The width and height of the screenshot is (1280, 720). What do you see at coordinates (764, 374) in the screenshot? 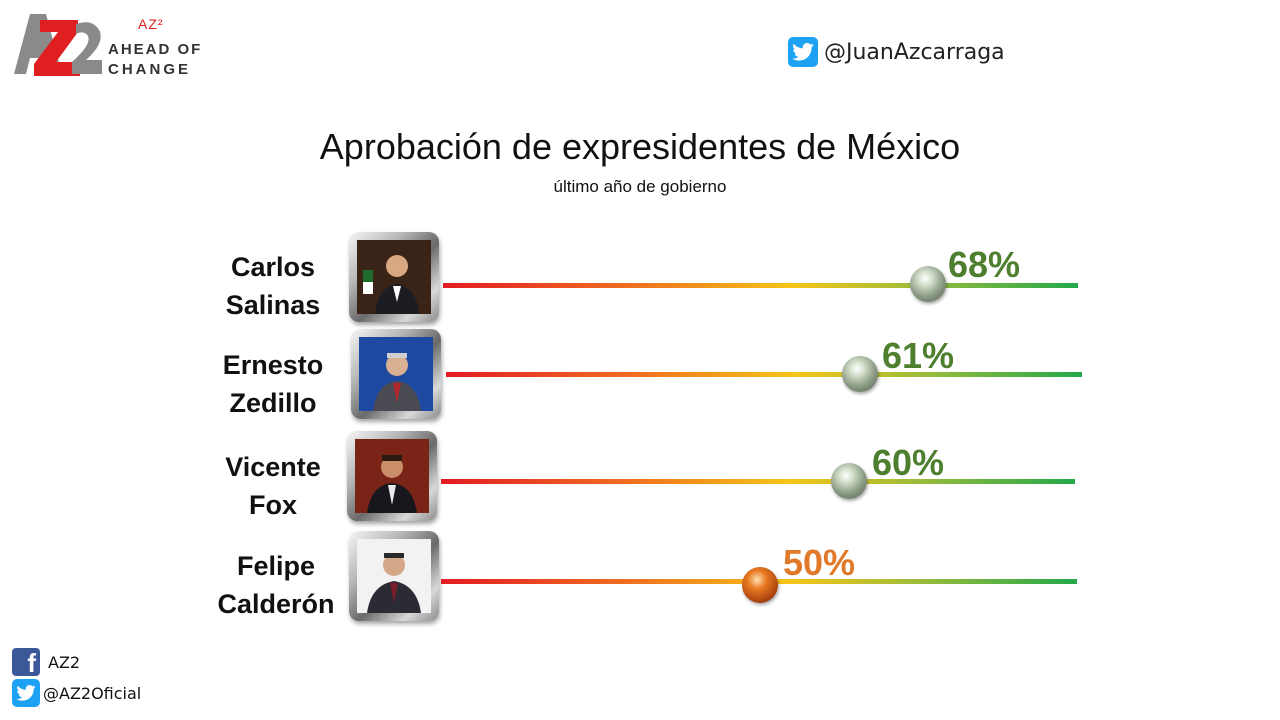
I see `approval-bar-zedillo` at bounding box center [764, 374].